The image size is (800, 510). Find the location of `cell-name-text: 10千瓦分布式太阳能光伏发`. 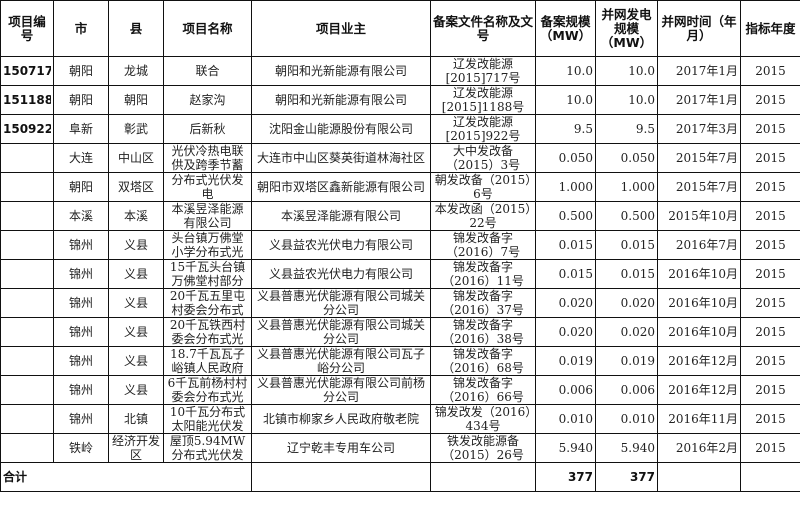

cell-name-text: 10千瓦分布式太阳能光伏发 is located at coordinates (207, 419).